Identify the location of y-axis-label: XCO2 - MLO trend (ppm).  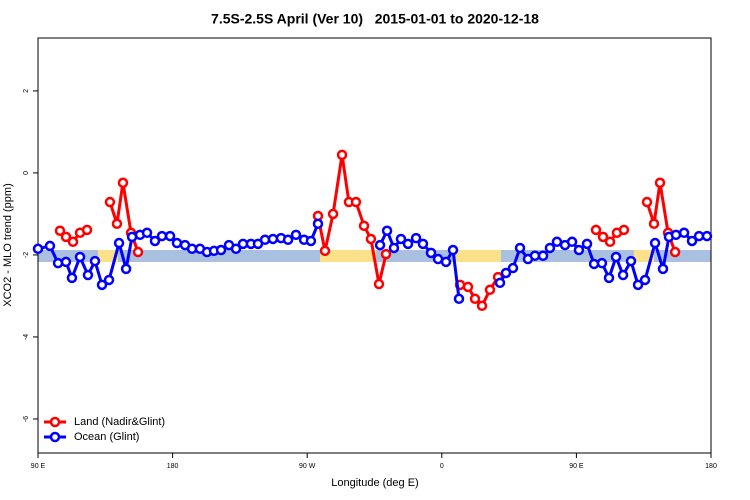
(8, 244).